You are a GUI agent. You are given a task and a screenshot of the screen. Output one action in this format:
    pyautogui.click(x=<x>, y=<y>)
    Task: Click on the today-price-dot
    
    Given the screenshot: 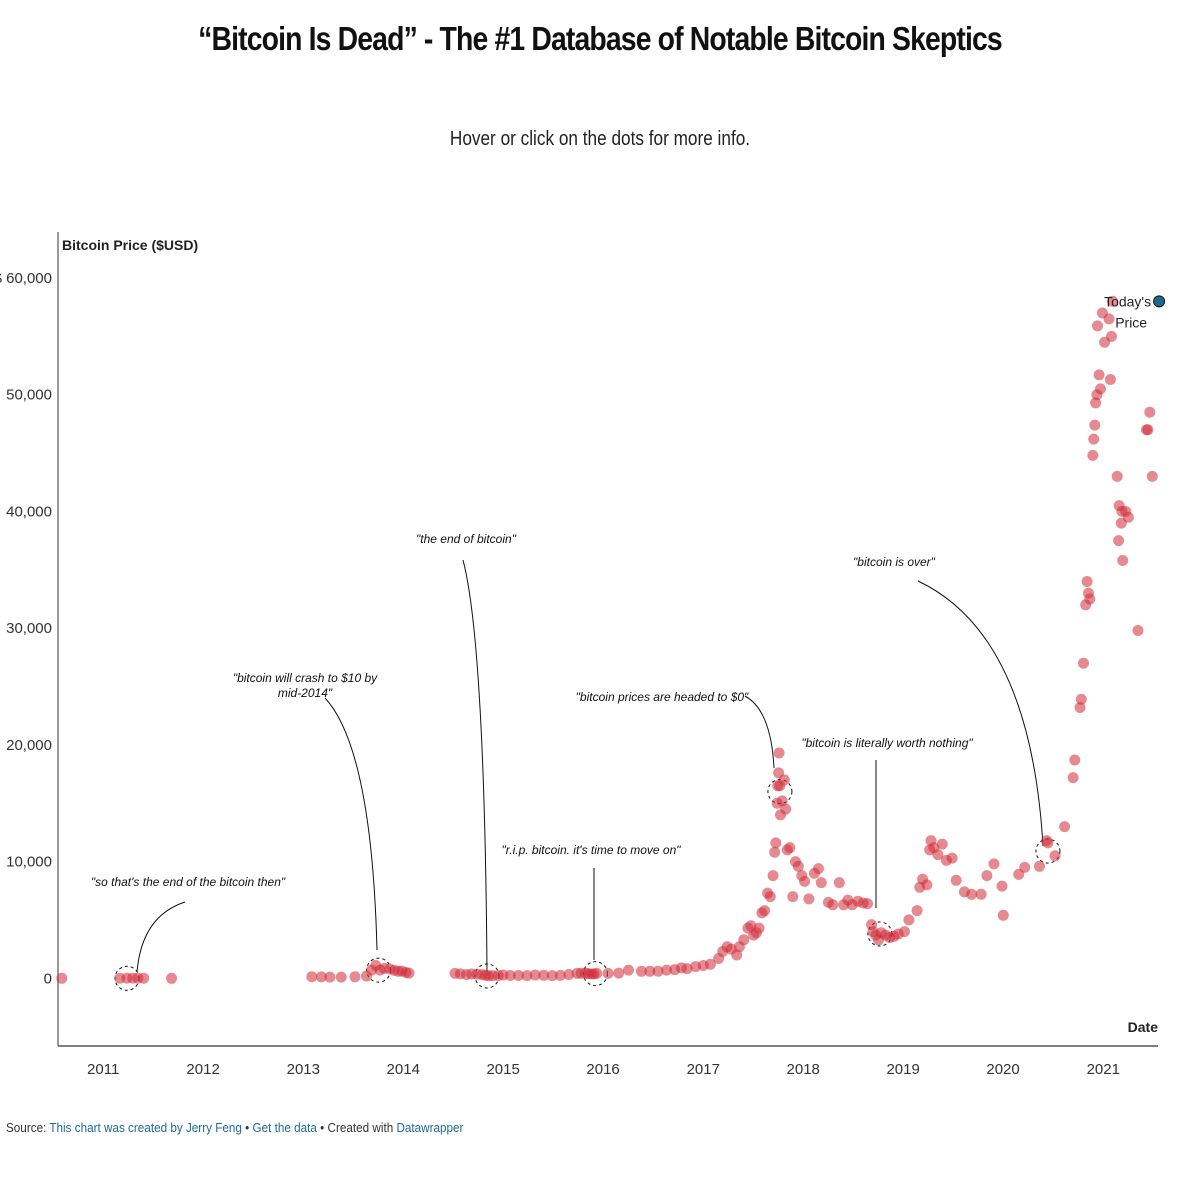 What is the action you would take?
    pyautogui.click(x=1159, y=301)
    